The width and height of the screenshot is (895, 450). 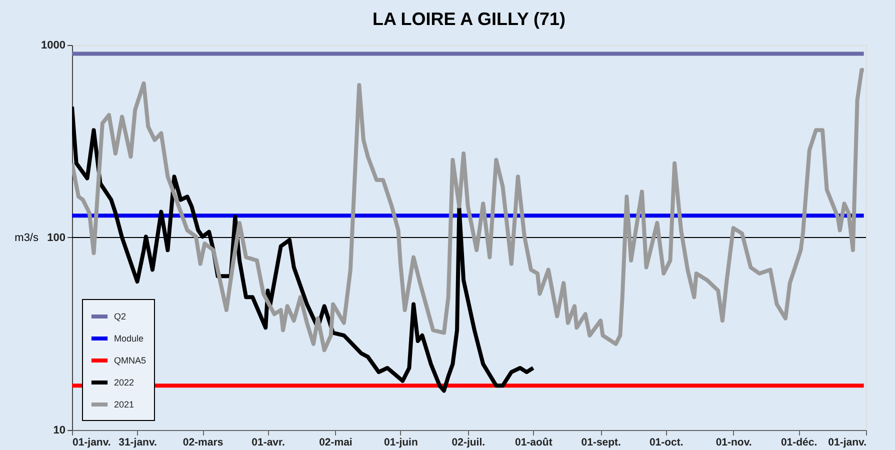 What do you see at coordinates (469, 442) in the screenshot?
I see `x-tick-label: 02-juil.` at bounding box center [469, 442].